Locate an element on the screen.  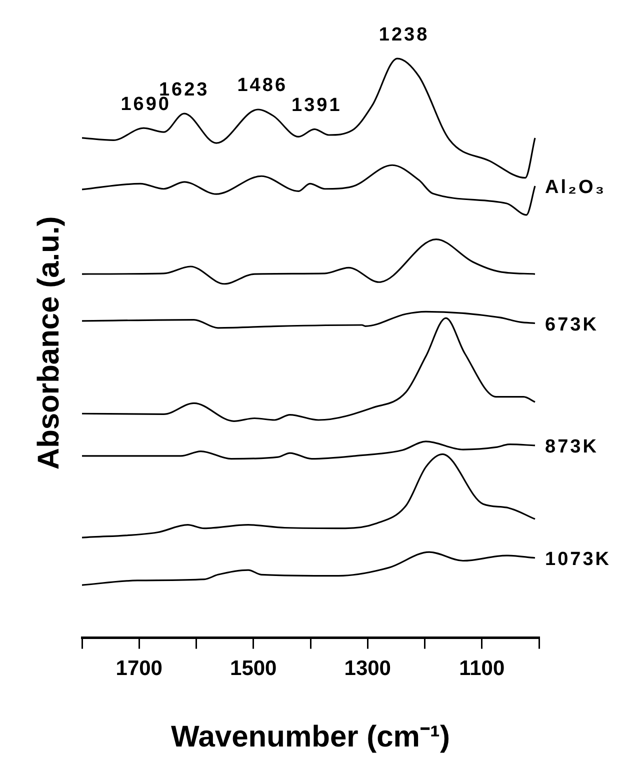
annotation: 1238 is located at coordinates (403, 35).